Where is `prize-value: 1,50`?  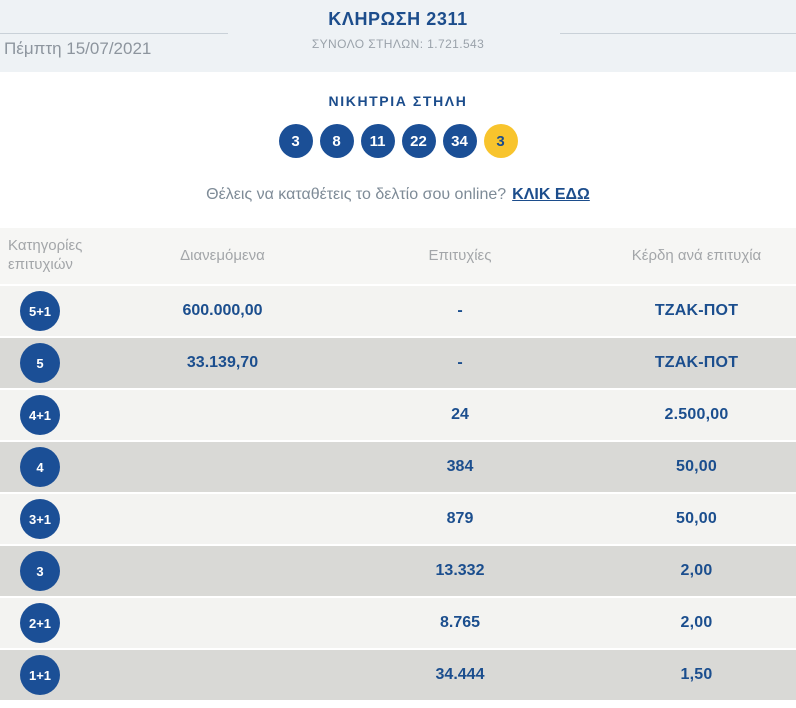
prize-value: 1,50 is located at coordinates (696, 674).